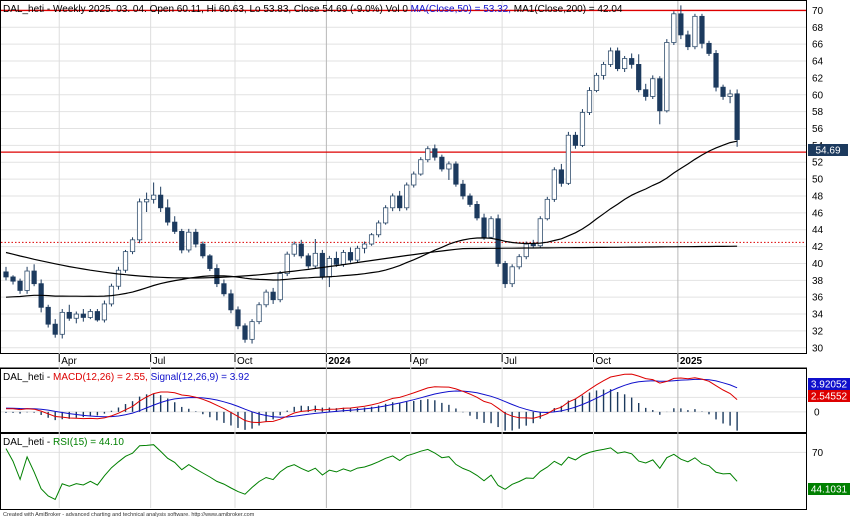 Image resolution: width=850 pixels, height=521 pixels. Describe the element at coordinates (461, 9) in the screenshot. I see `ma50-legend: MA(Close,50) = 53.32,` at that location.